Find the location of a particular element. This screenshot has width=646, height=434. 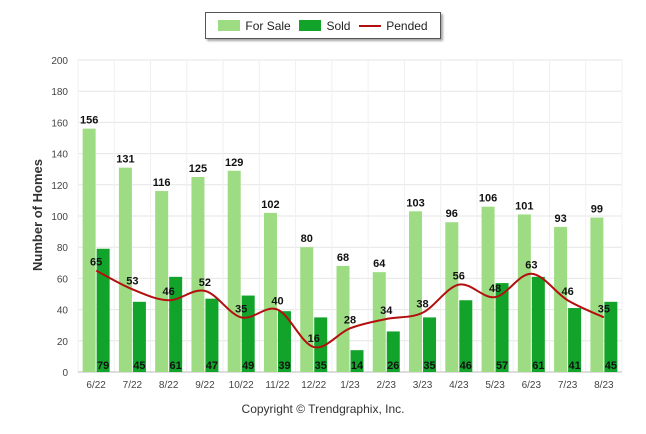

for-sale-value-label: 96 is located at coordinates (452, 214).